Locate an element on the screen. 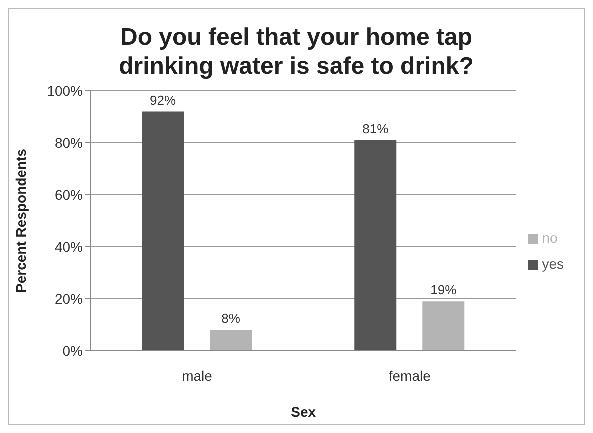  y-axis-title: Percent Respondents is located at coordinates (20, 220).